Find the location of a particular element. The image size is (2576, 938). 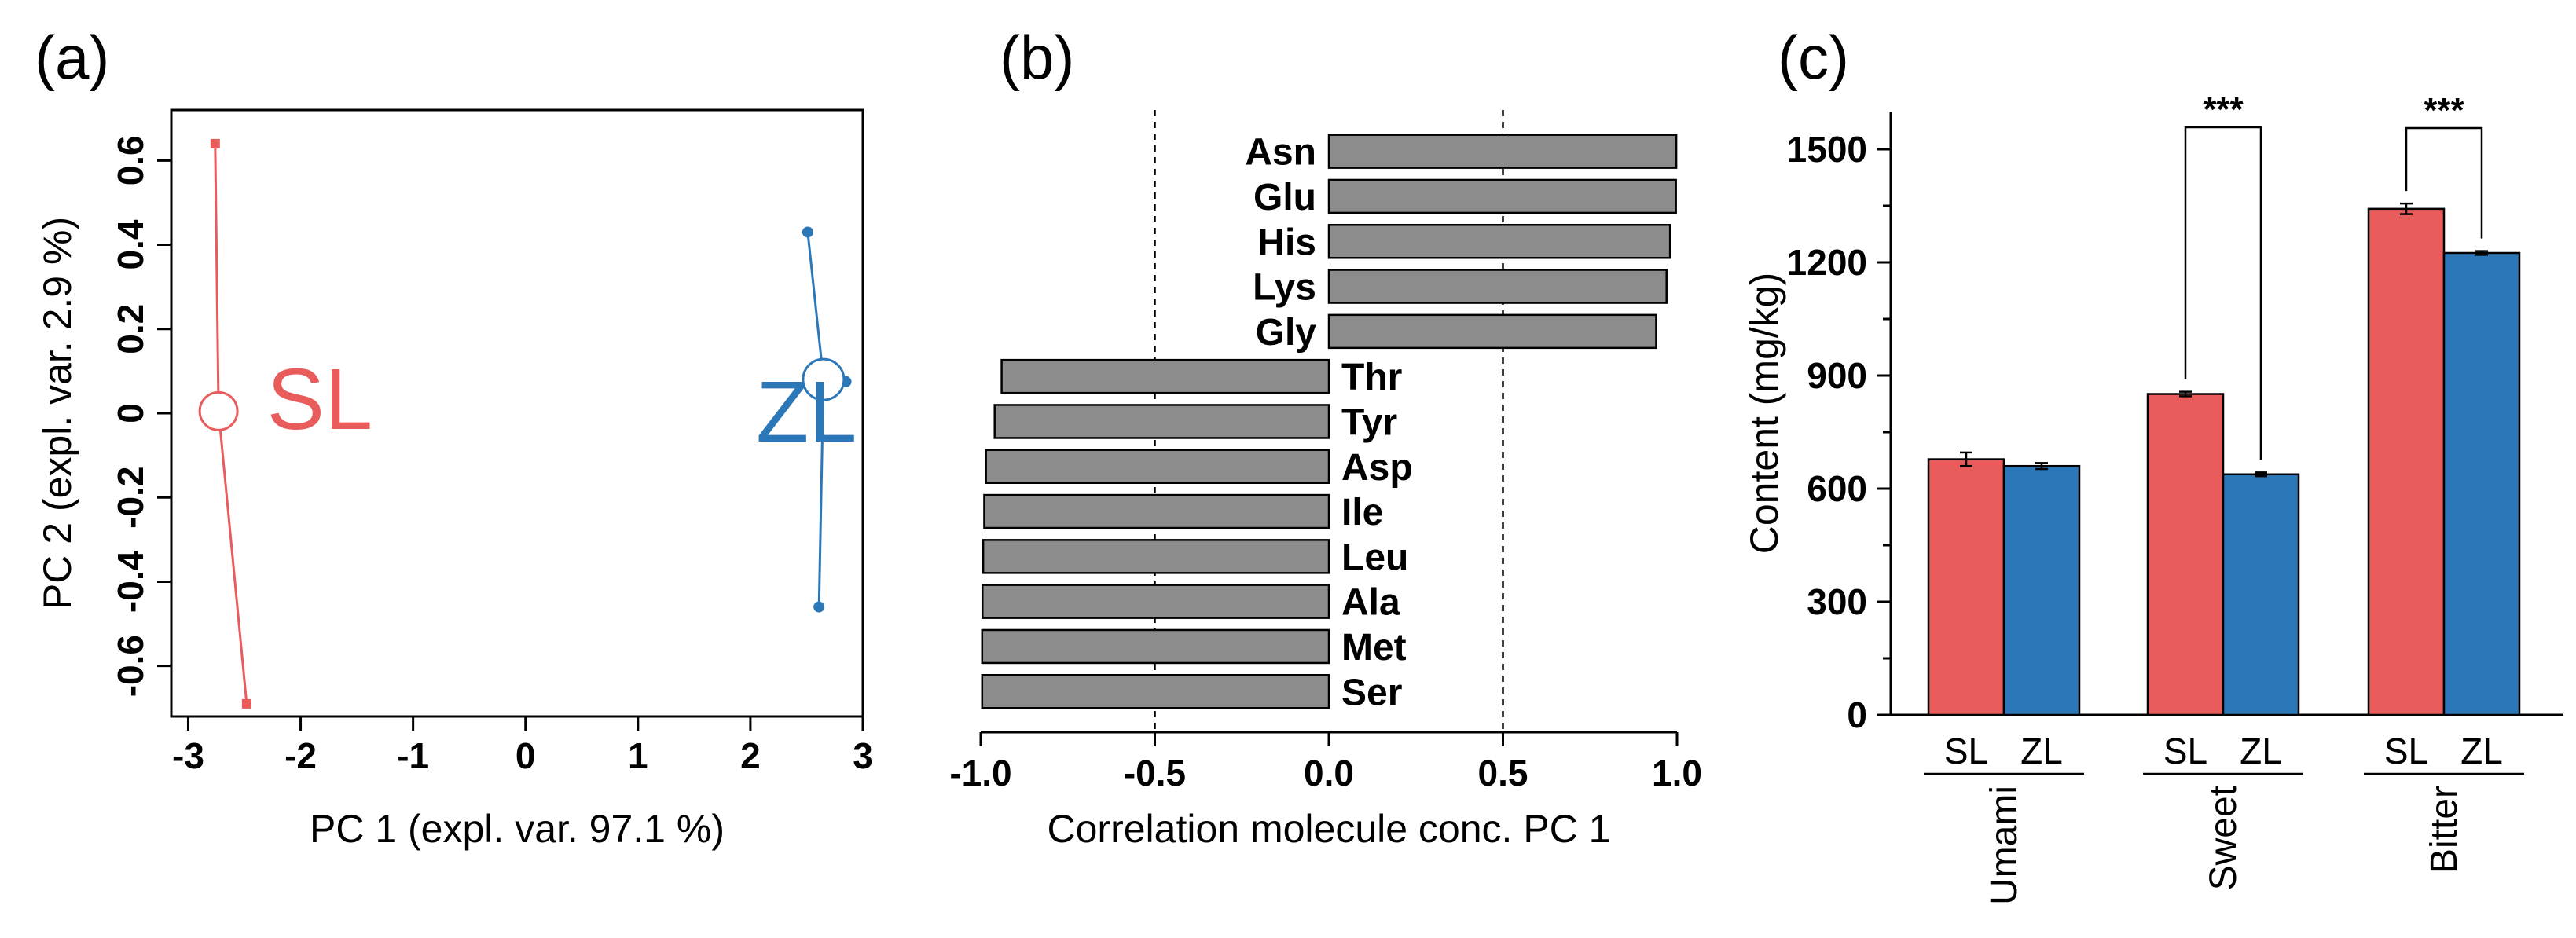

y-tick-label: 0.2 is located at coordinates (130, 329).